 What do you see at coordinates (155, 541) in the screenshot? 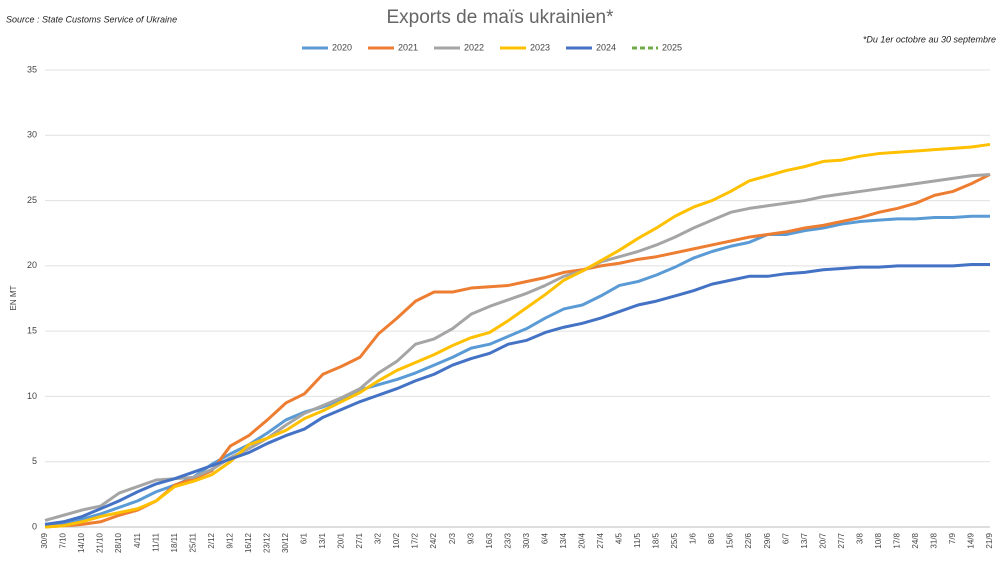
I see `x-tick-label: 11/11` at bounding box center [155, 541].